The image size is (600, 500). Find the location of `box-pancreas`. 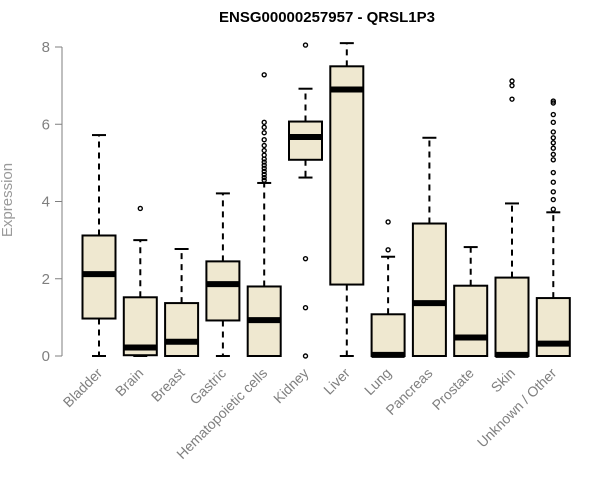

box-pancreas is located at coordinates (429, 246).